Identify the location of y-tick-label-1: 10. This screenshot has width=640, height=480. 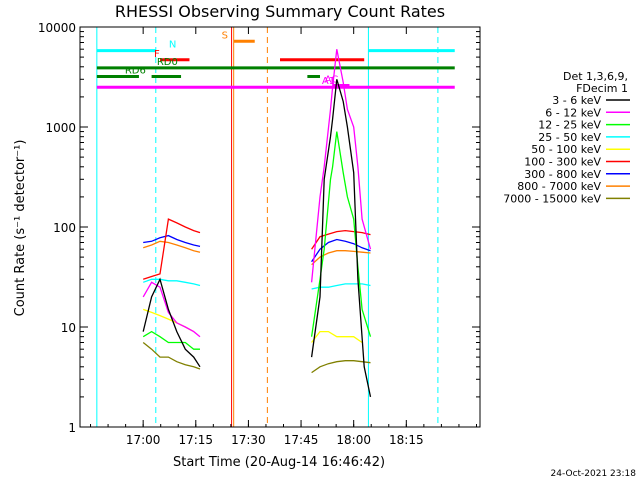
(68, 328).